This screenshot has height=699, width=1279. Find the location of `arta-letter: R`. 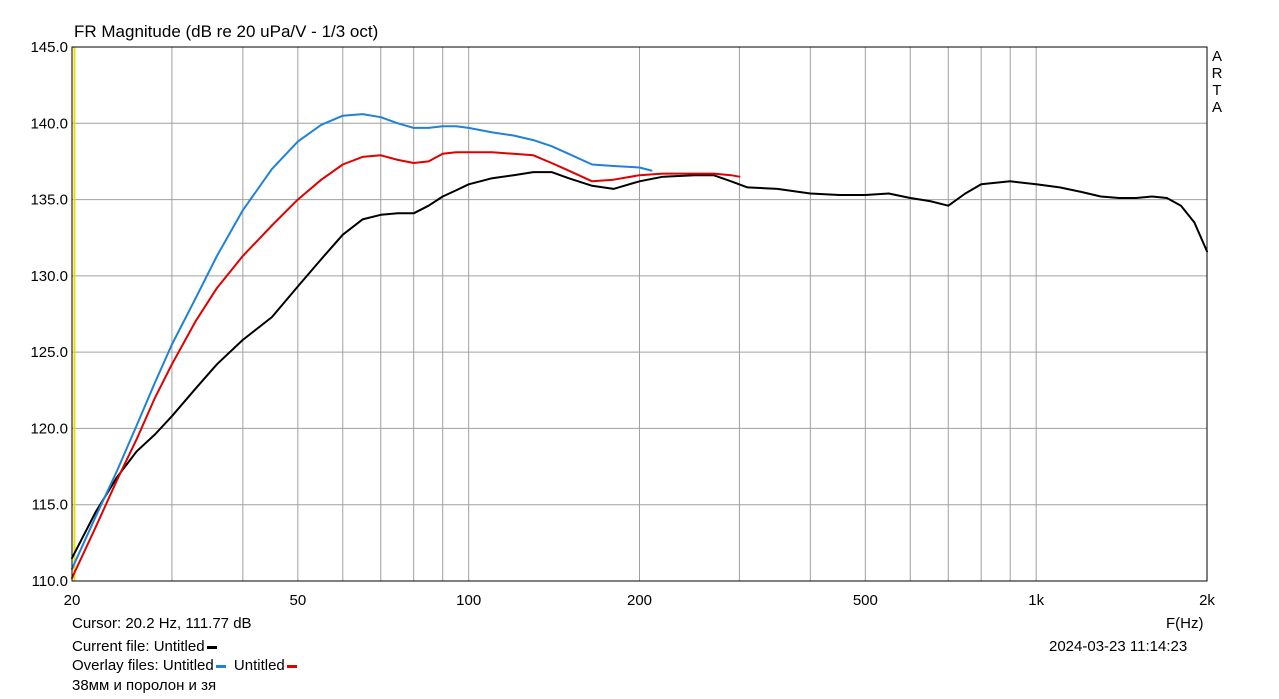

arta-letter: R is located at coordinates (1217, 73).